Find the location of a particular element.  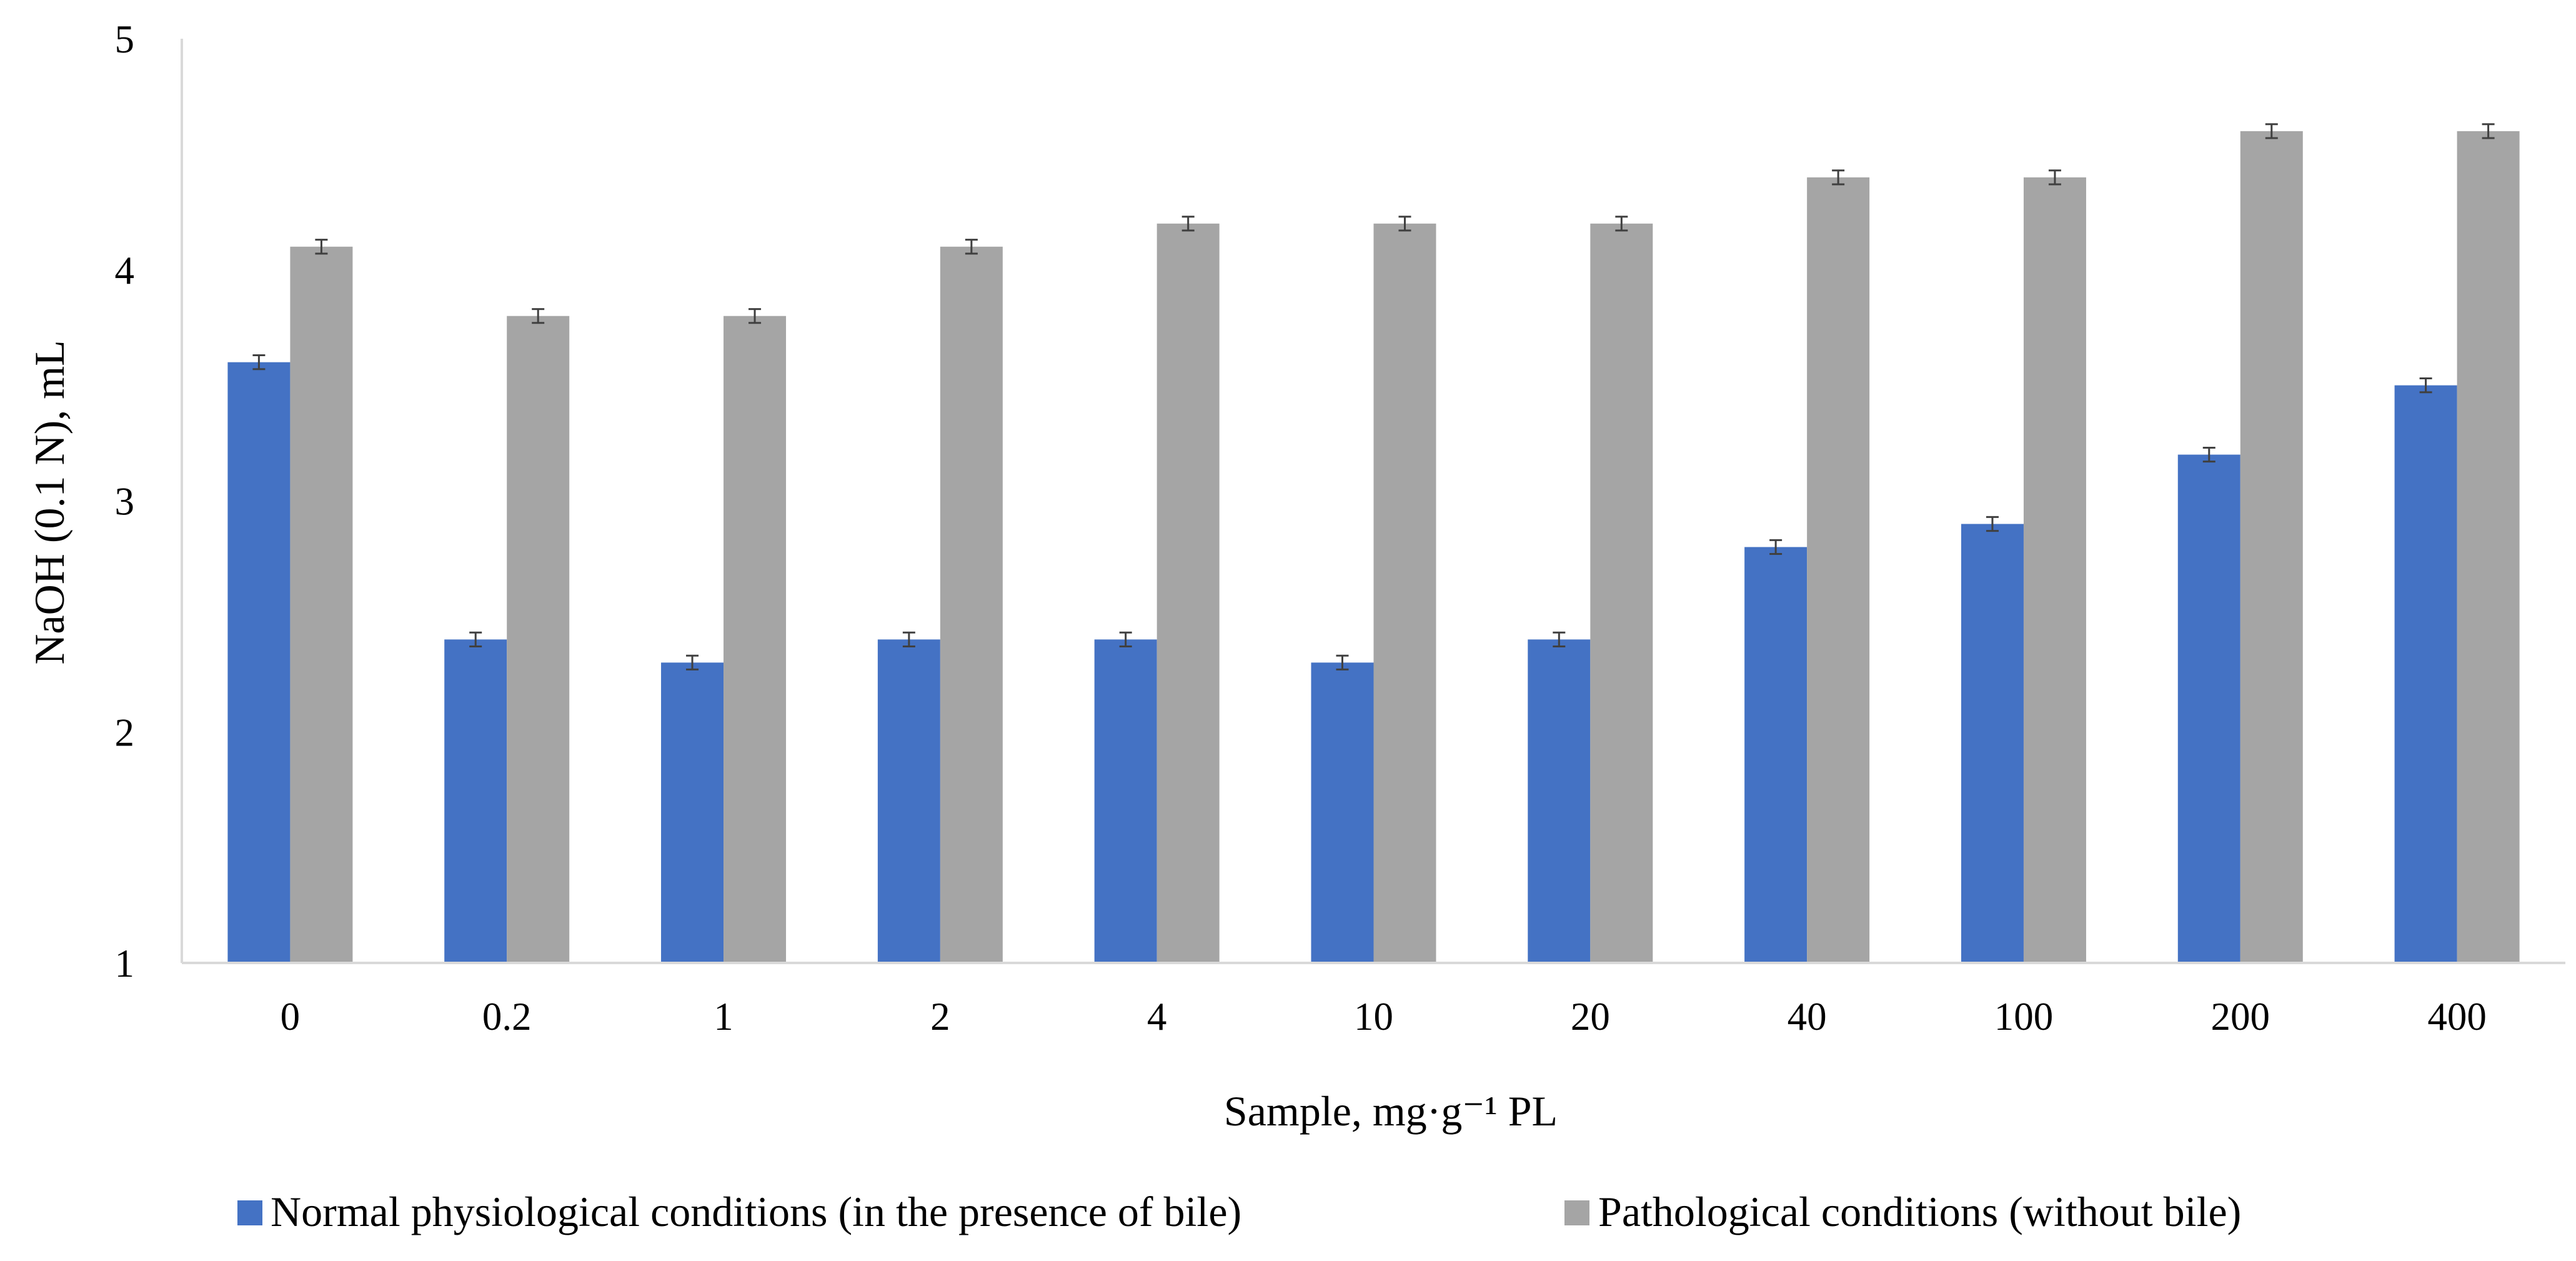

x-tick-label: 0.2 is located at coordinates (507, 1017).